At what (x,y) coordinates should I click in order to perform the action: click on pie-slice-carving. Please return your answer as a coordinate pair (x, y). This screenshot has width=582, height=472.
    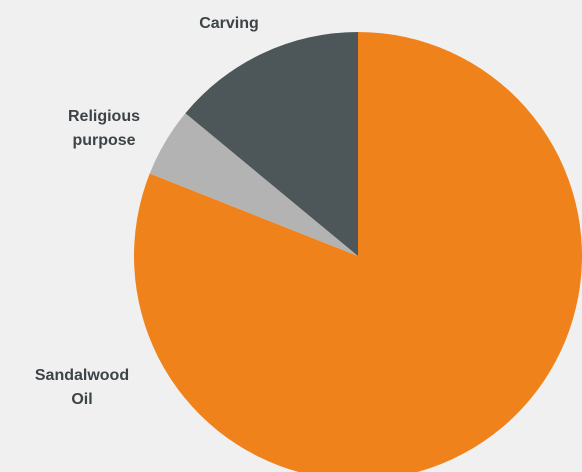
    Looking at the image, I should click on (271, 144).